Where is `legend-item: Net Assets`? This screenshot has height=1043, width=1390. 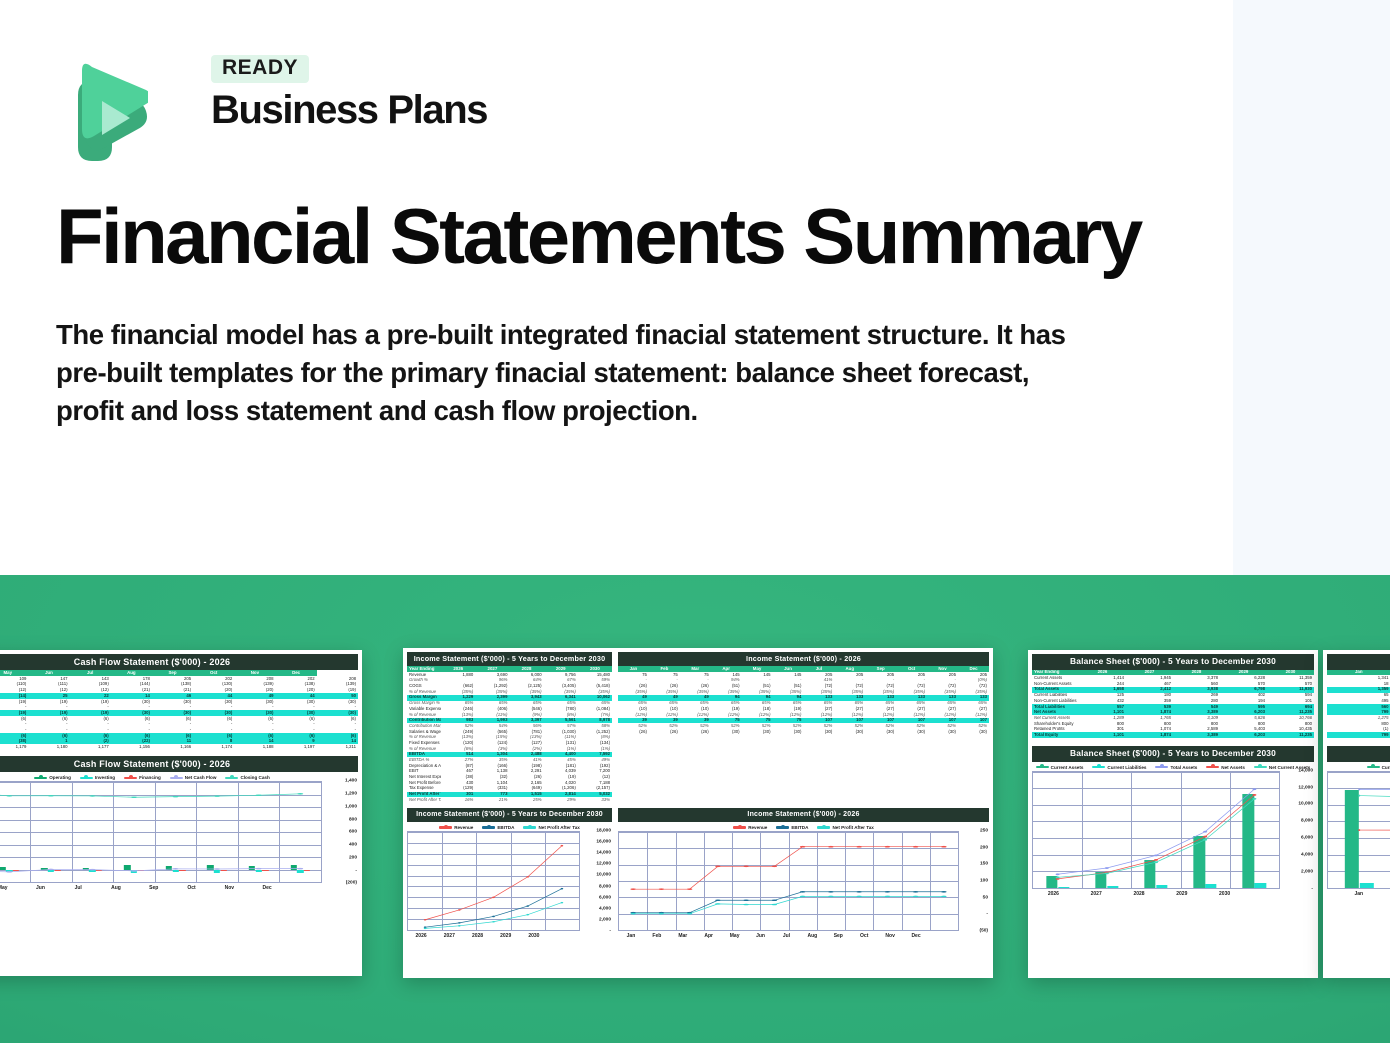
legend-item: Net Assets is located at coordinates (1225, 767).